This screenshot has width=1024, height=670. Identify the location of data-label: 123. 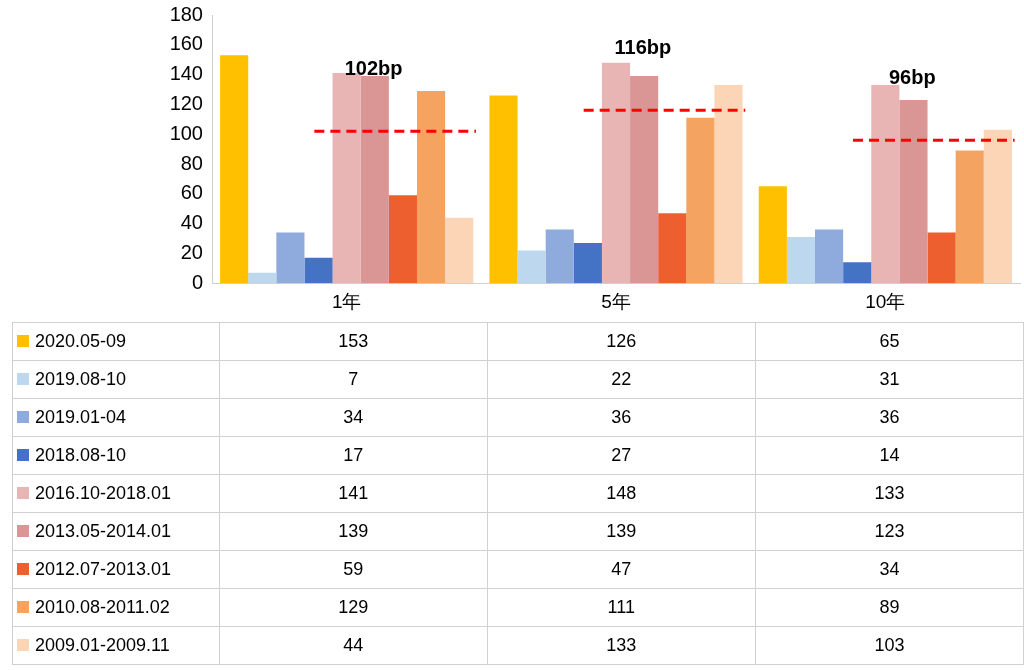
(889, 531).